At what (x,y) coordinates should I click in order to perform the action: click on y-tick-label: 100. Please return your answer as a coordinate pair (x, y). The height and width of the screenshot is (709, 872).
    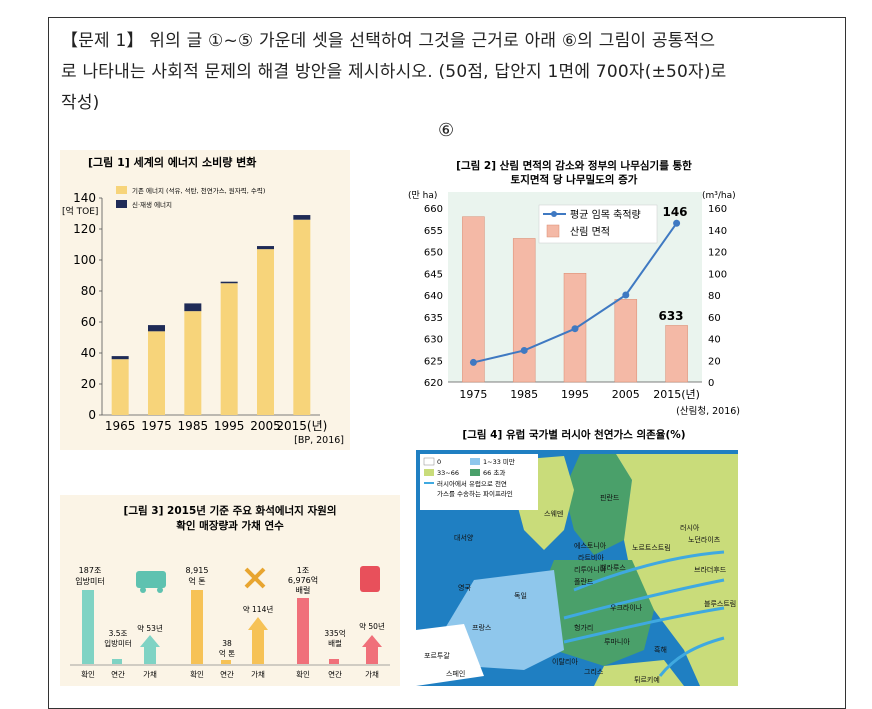
    Looking at the image, I should click on (84, 260).